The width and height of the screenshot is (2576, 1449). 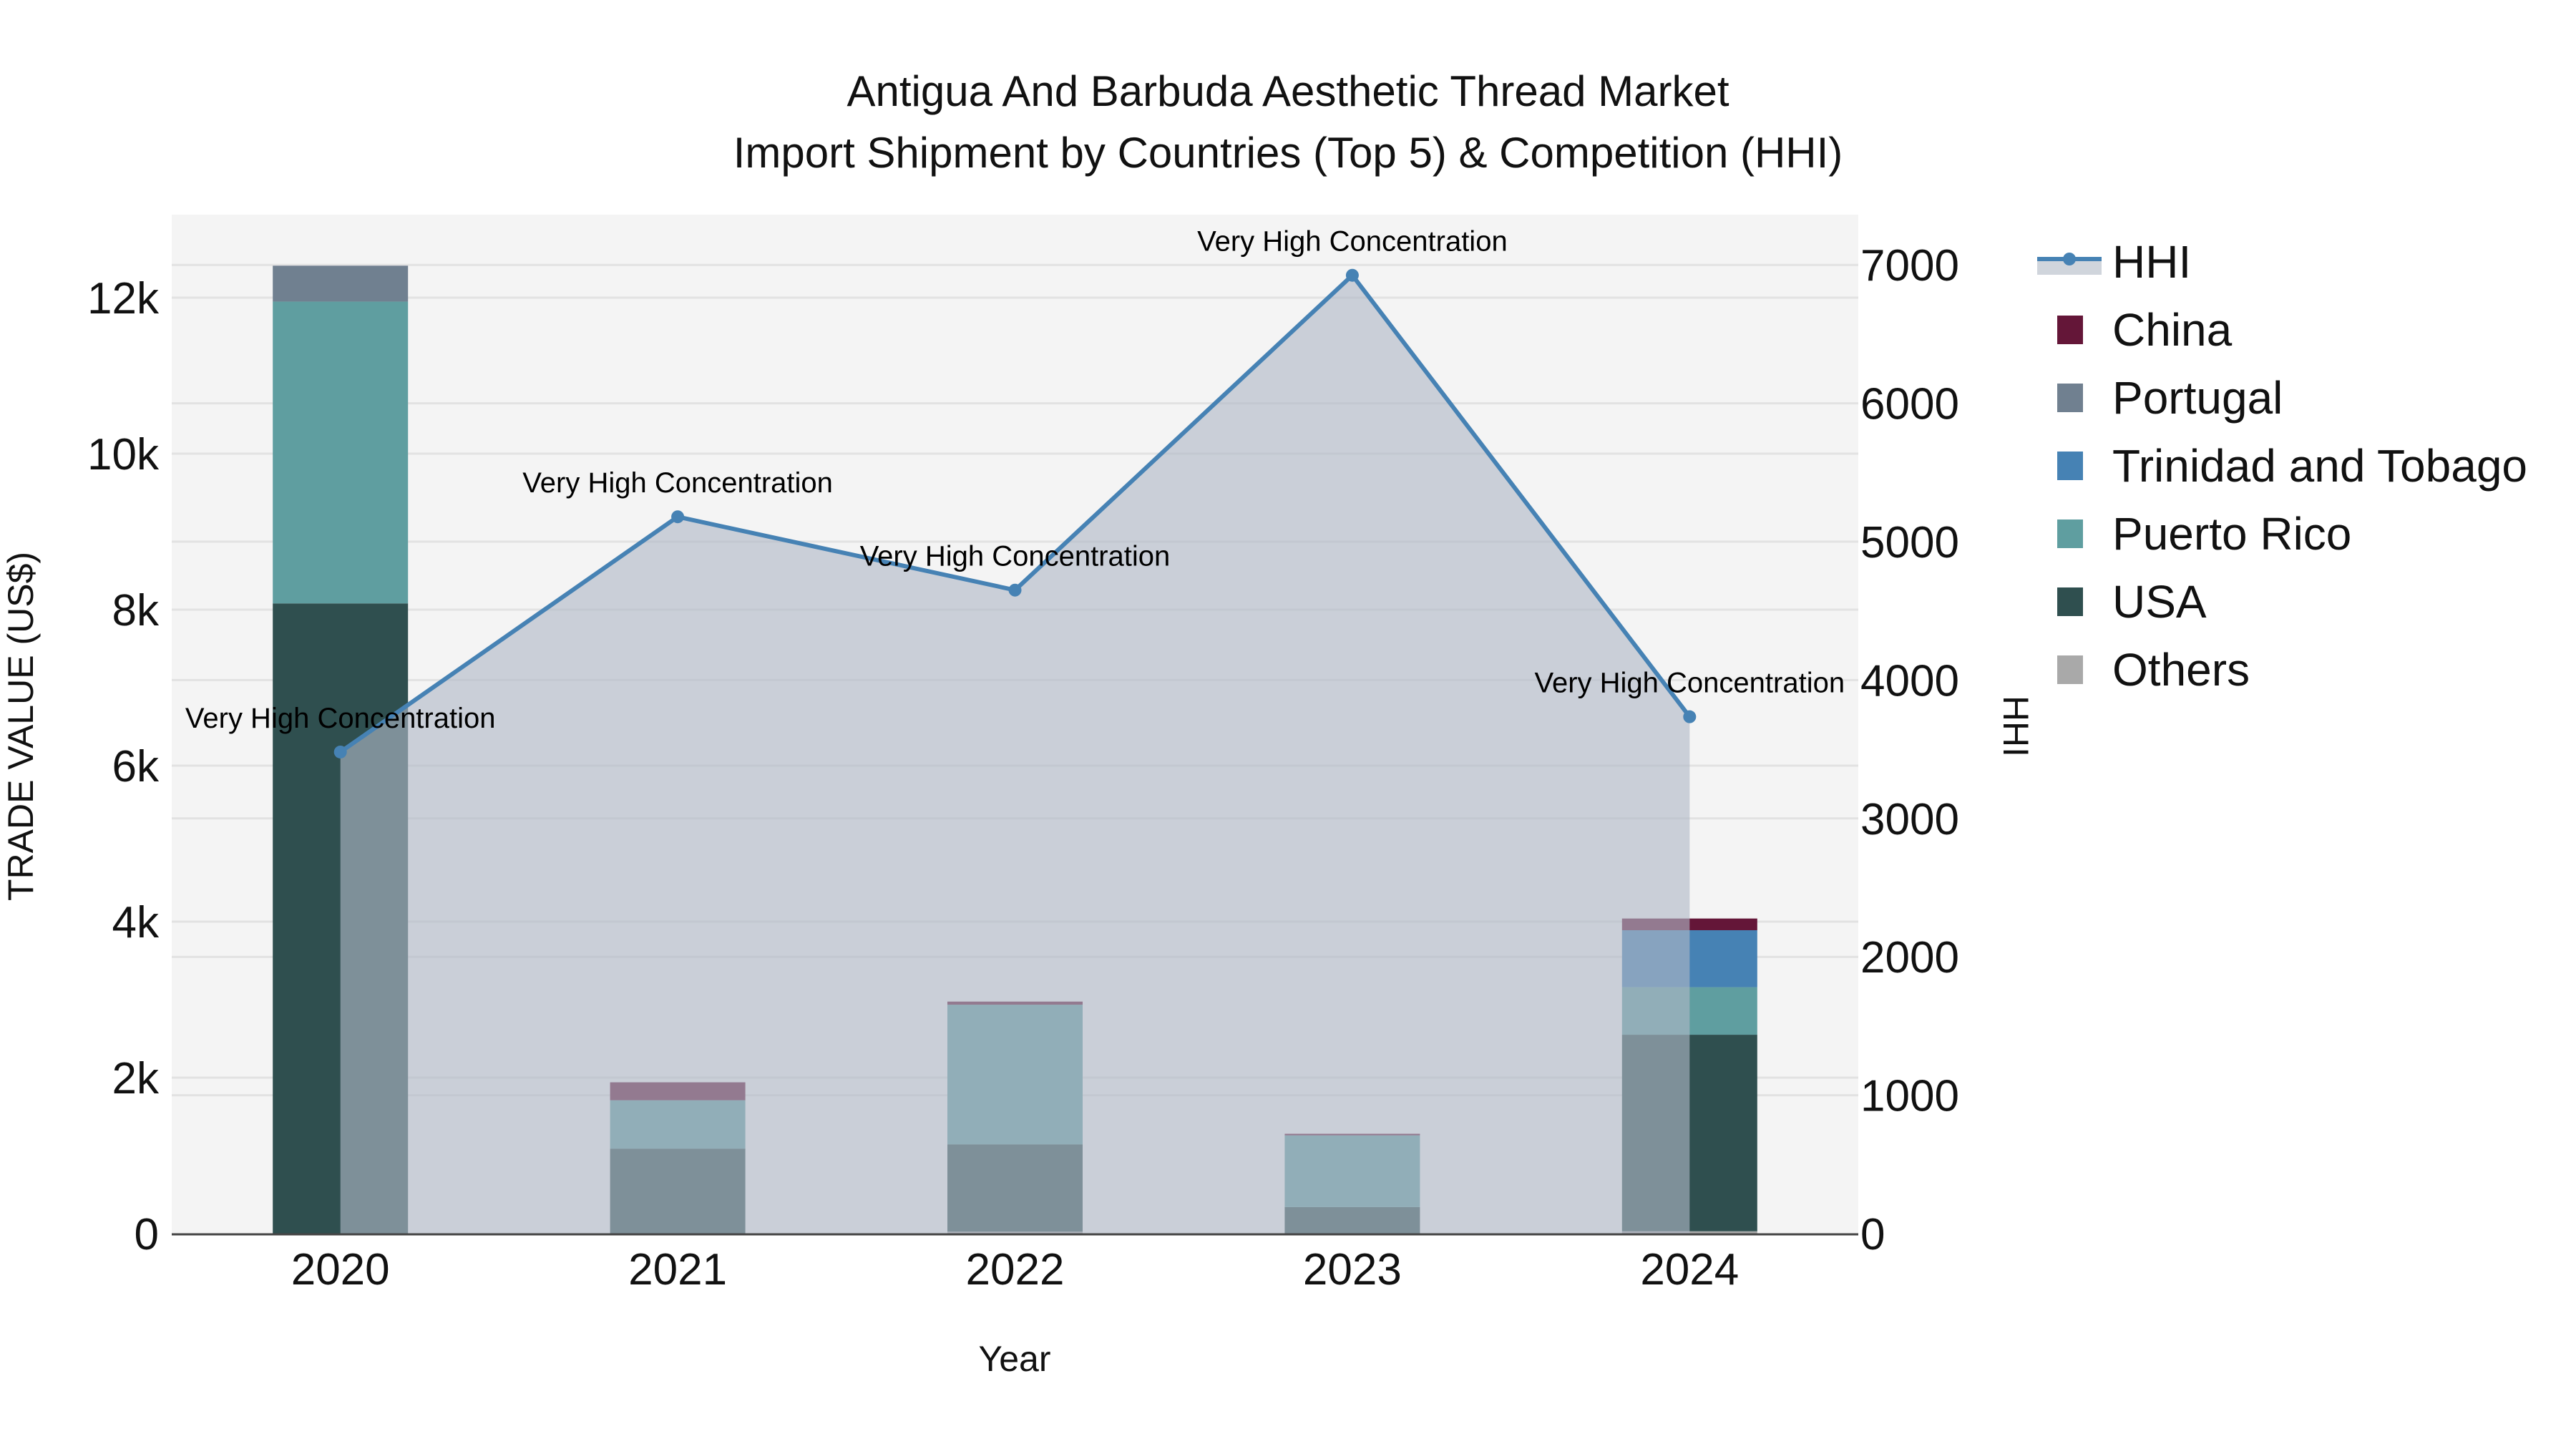 I want to click on y-right-tick-label: 1000, so click(x=1909, y=1096).